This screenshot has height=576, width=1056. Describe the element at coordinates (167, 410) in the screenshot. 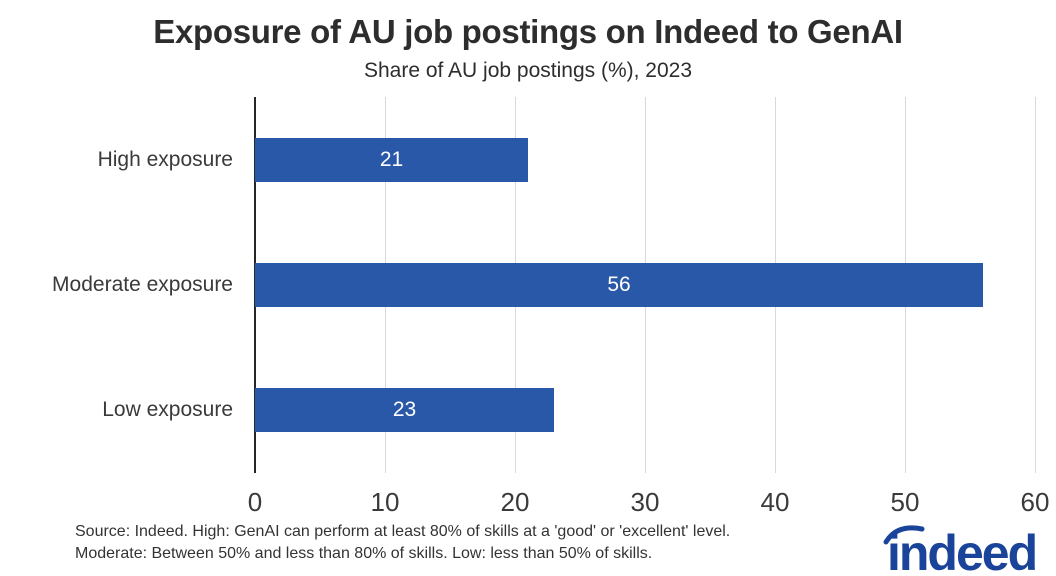

I see `category-label-low-exposure: Low exposure` at that location.